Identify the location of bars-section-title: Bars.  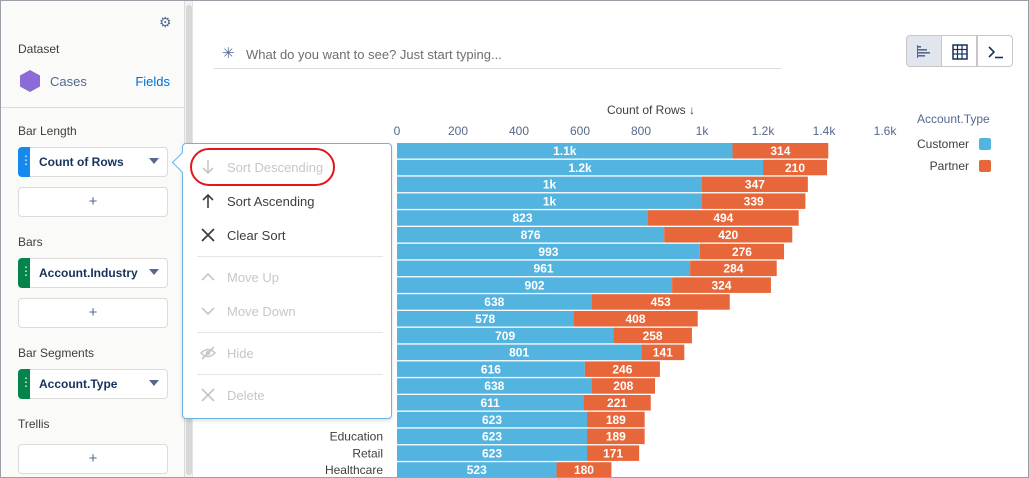
(30, 242).